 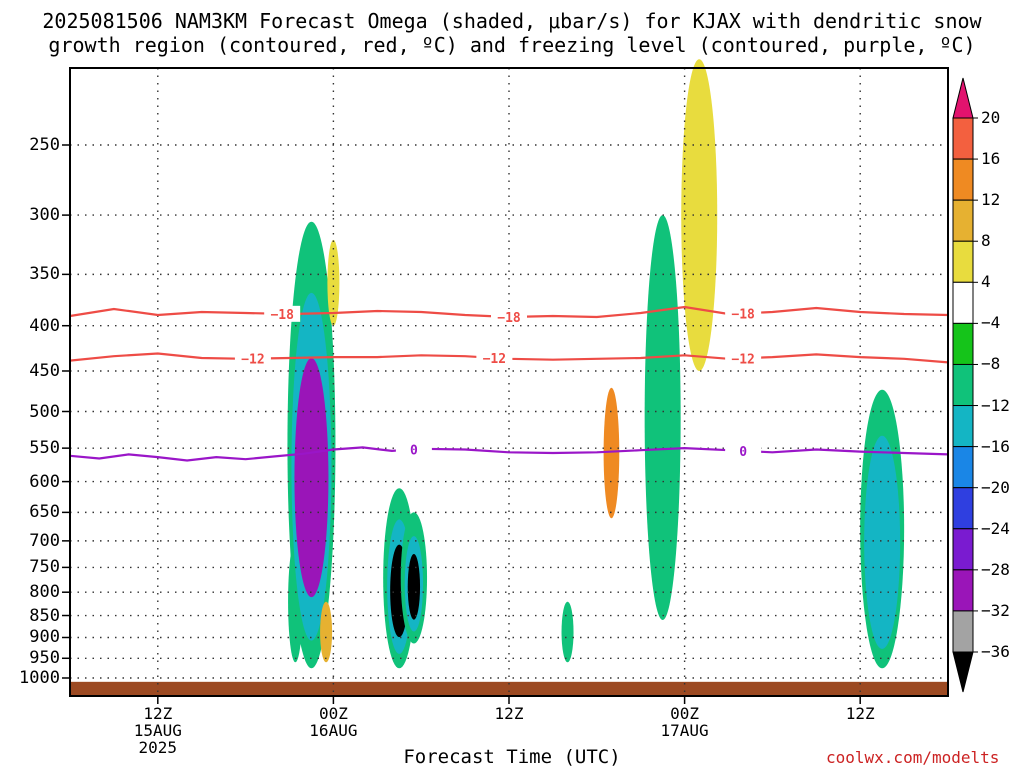 I want to click on colorbar-label-13: −36, so click(x=995, y=651).